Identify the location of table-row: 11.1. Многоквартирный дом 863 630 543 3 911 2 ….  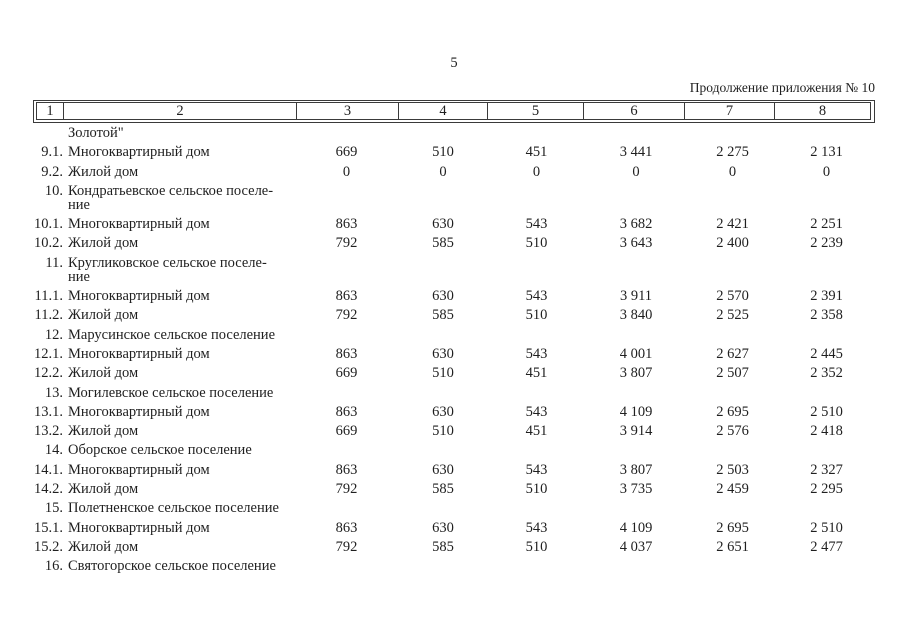
(454, 296).